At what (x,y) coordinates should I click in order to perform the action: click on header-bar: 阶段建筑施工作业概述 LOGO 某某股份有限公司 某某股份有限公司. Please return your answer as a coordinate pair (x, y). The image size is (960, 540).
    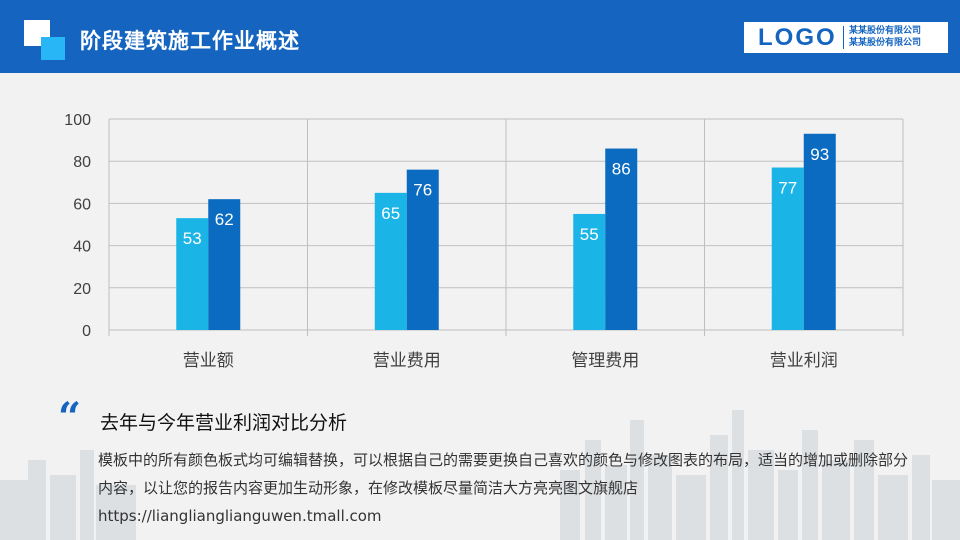
    Looking at the image, I should click on (480, 36).